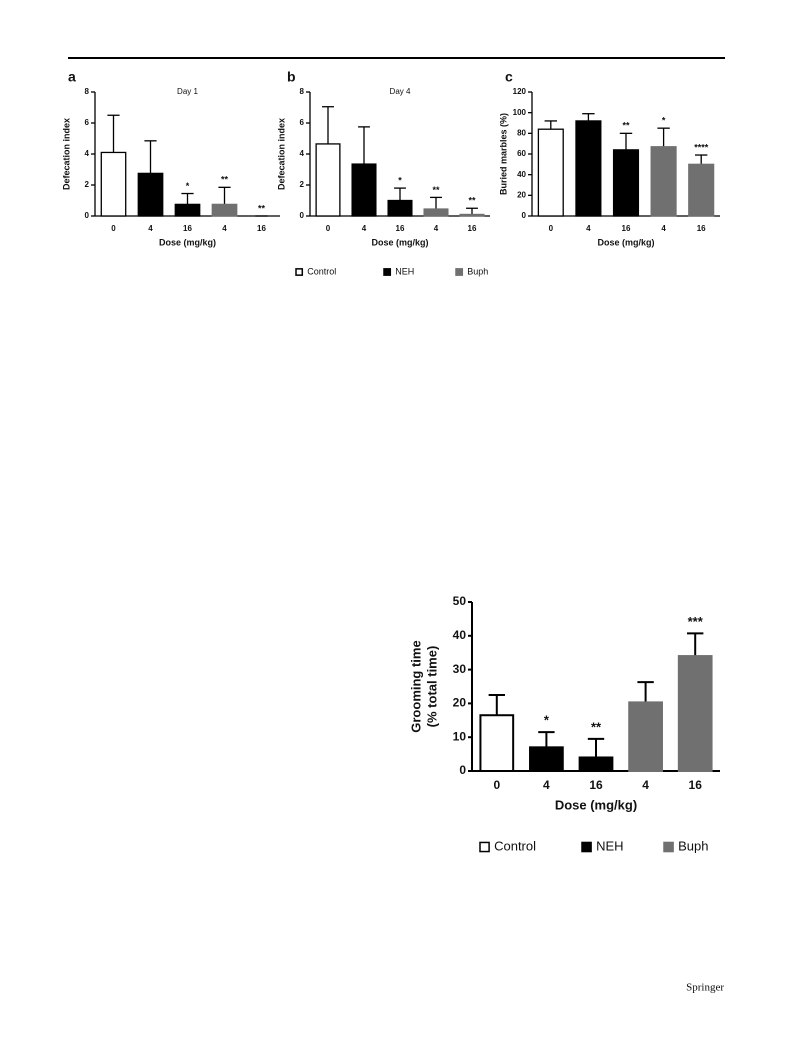  Describe the element at coordinates (460, 736) in the screenshot. I see `y-tick-label: 10` at that location.